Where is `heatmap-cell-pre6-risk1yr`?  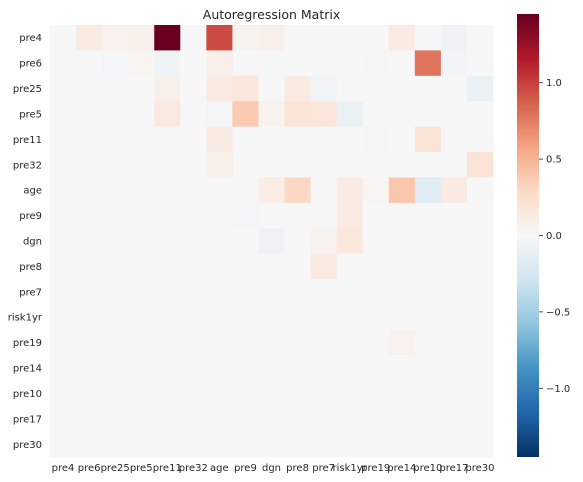 heatmap-cell-pre6-risk1yr is located at coordinates (350, 63).